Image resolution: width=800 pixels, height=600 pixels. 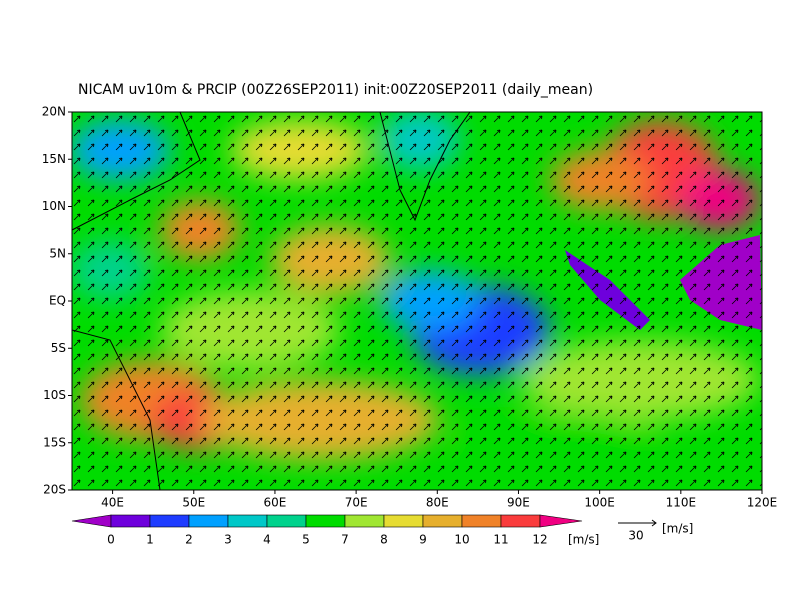 I want to click on y-tick-label: 15N, so click(x=54, y=159).